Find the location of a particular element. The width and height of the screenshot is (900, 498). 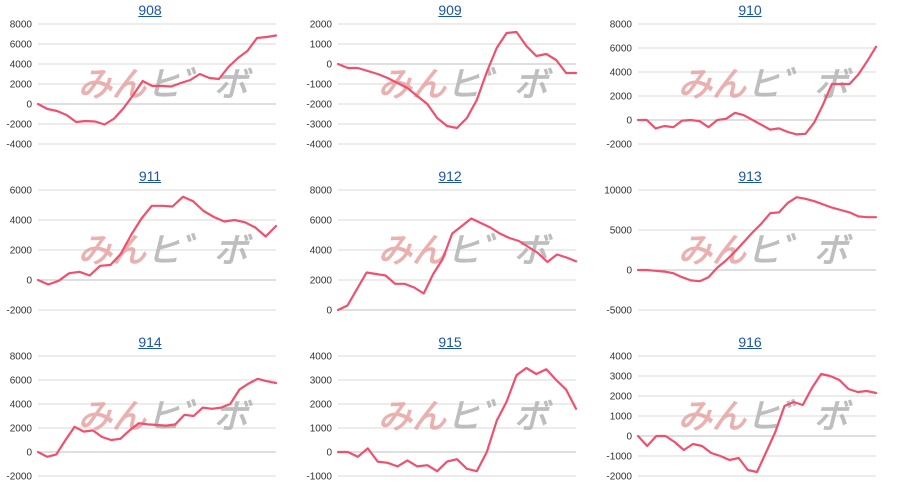

chart-title-link: 911 is located at coordinates (150, 176).